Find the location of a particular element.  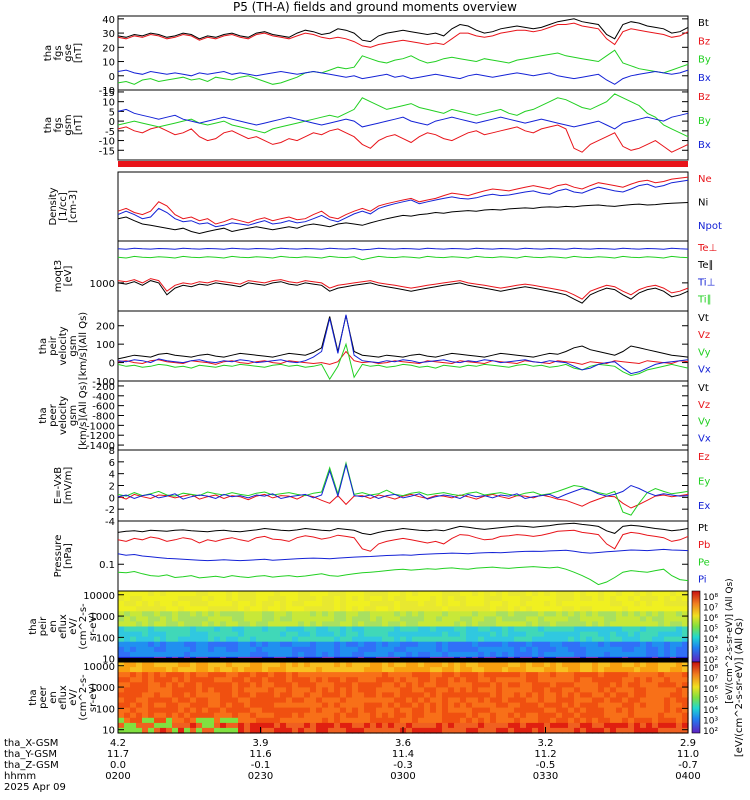

y-tick-label: -1400 is located at coordinates (100, 446).